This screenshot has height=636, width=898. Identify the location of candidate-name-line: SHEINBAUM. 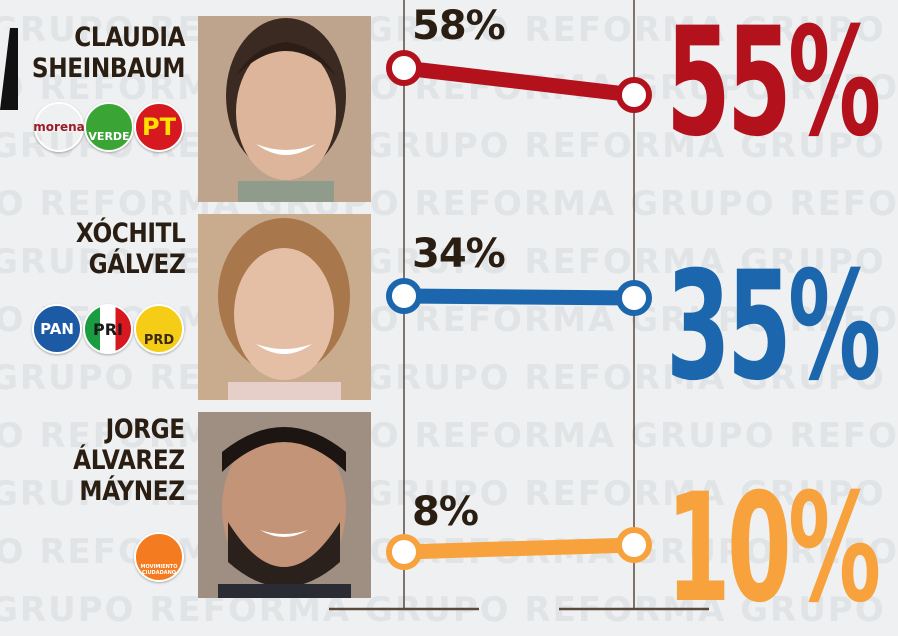
(108, 68).